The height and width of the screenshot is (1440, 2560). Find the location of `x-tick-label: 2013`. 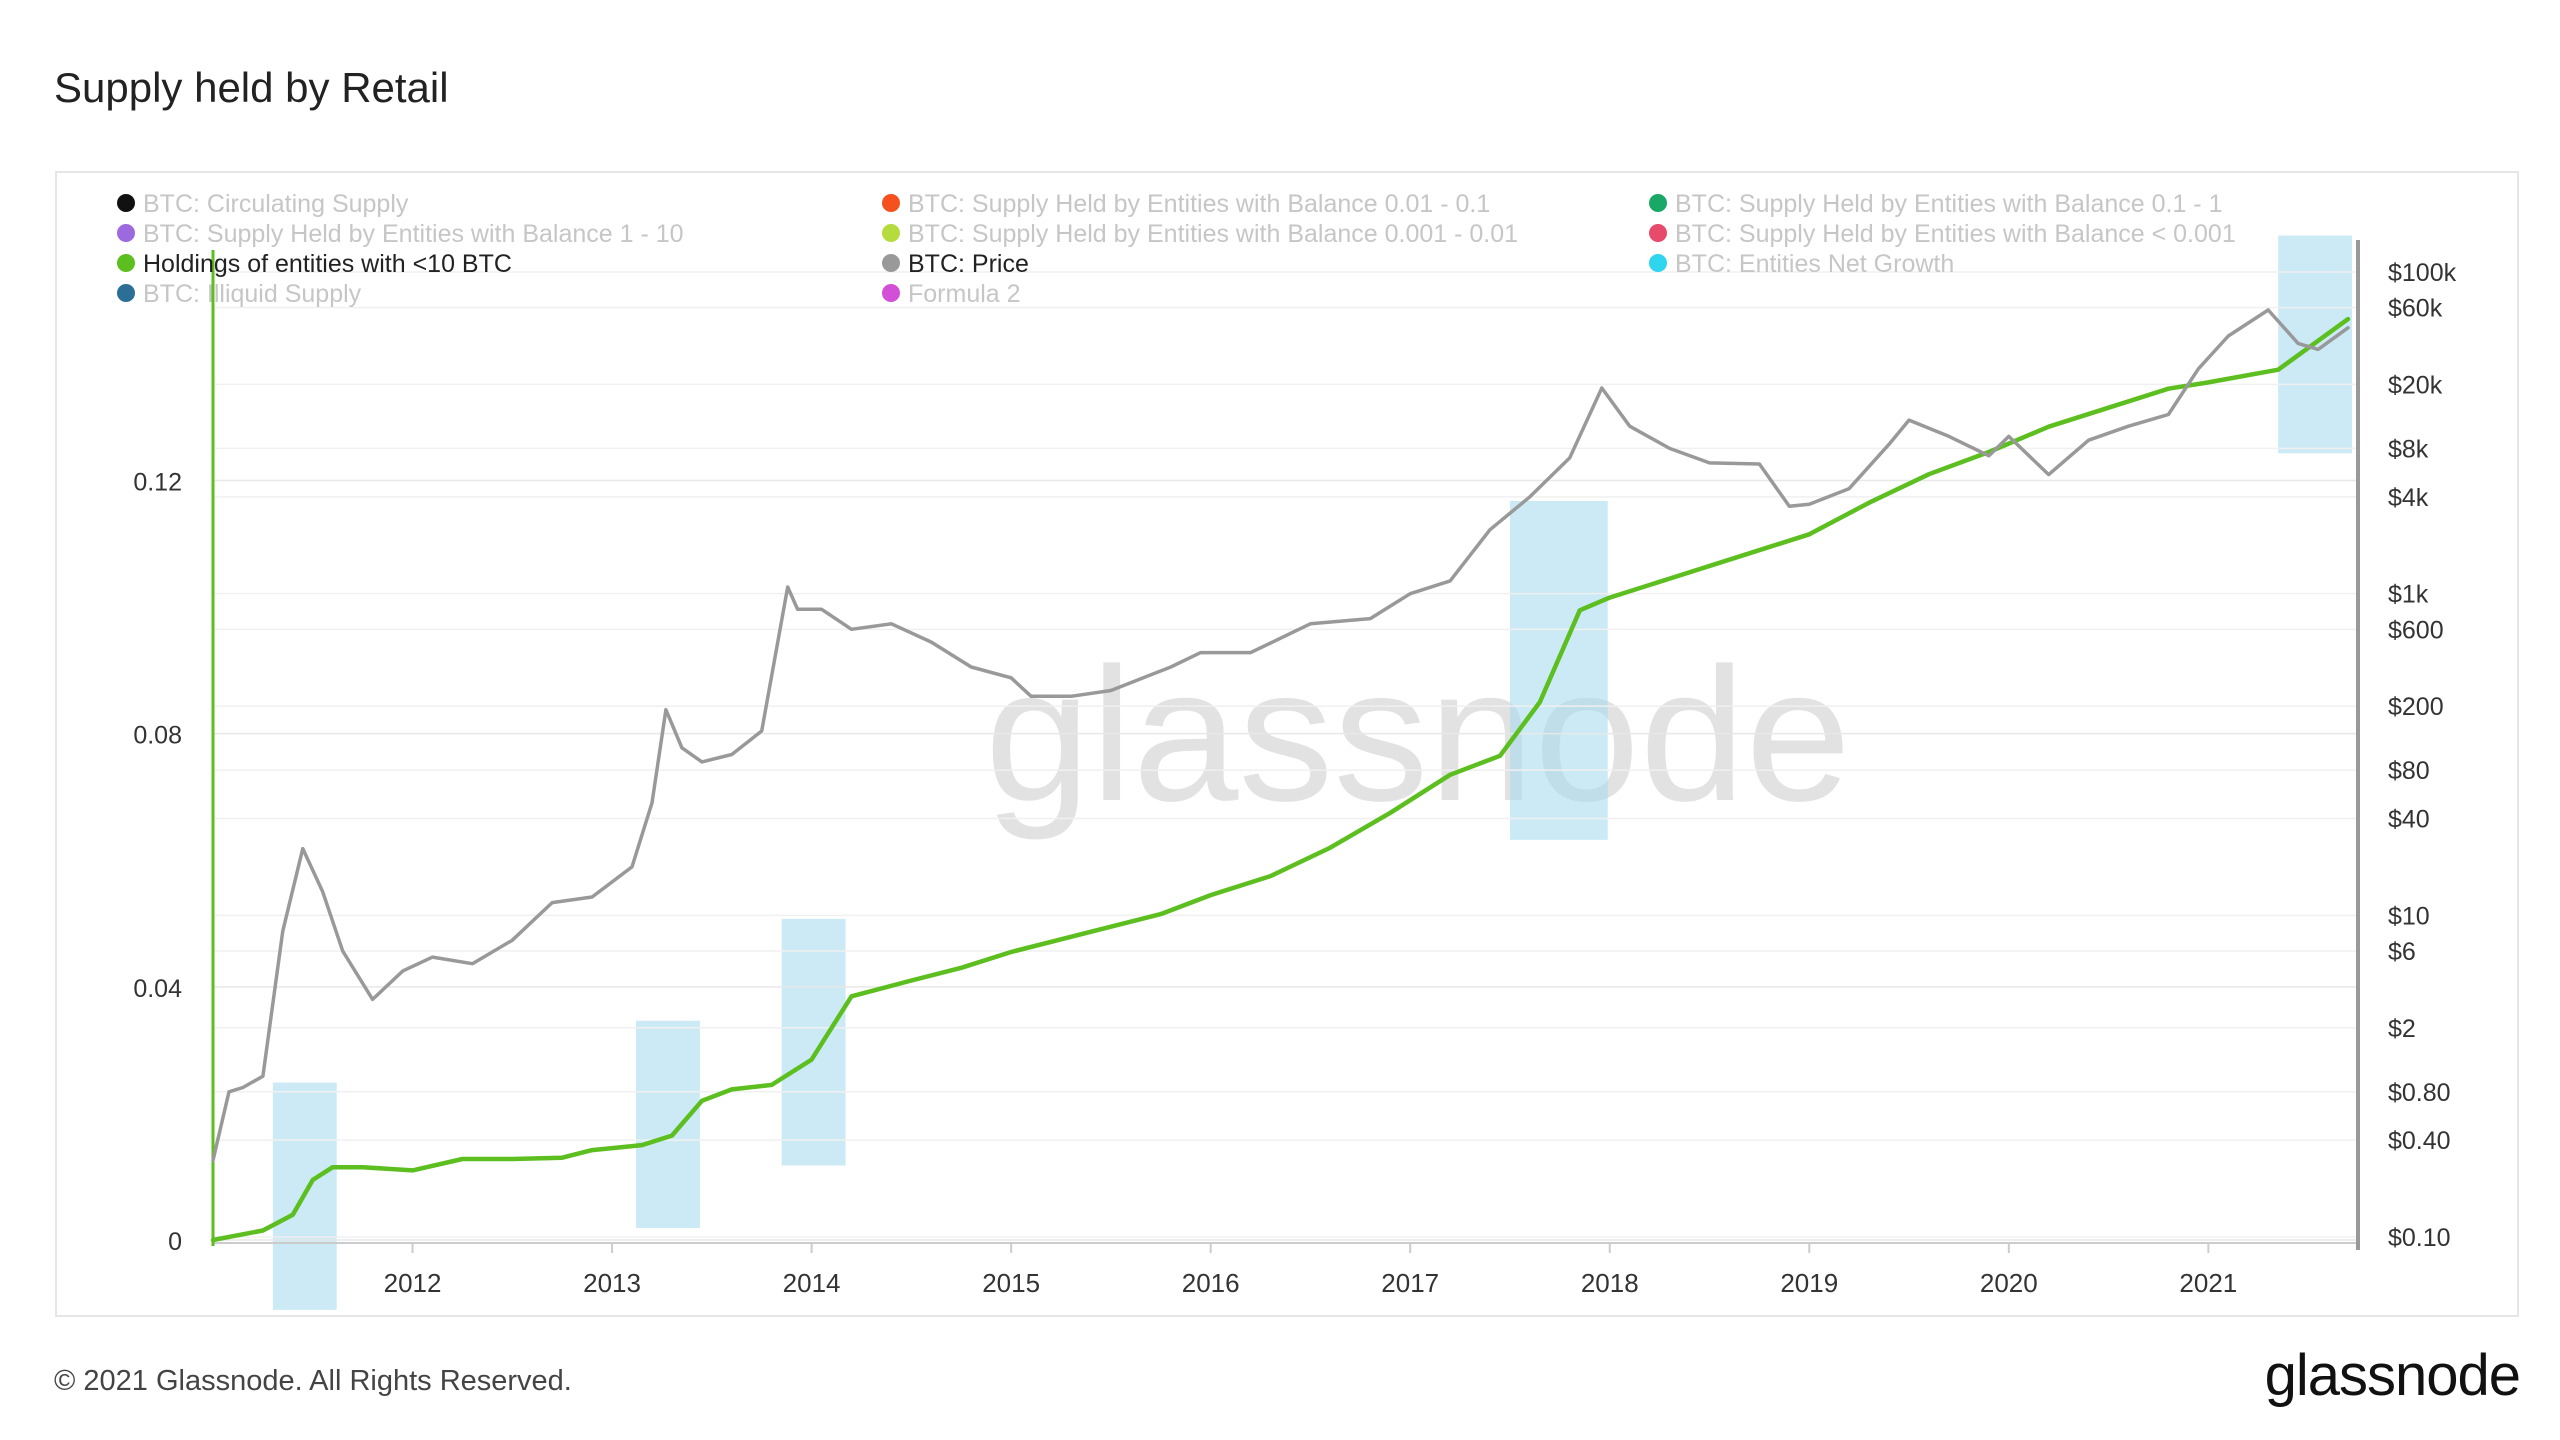

x-tick-label: 2013 is located at coordinates (612, 1283).